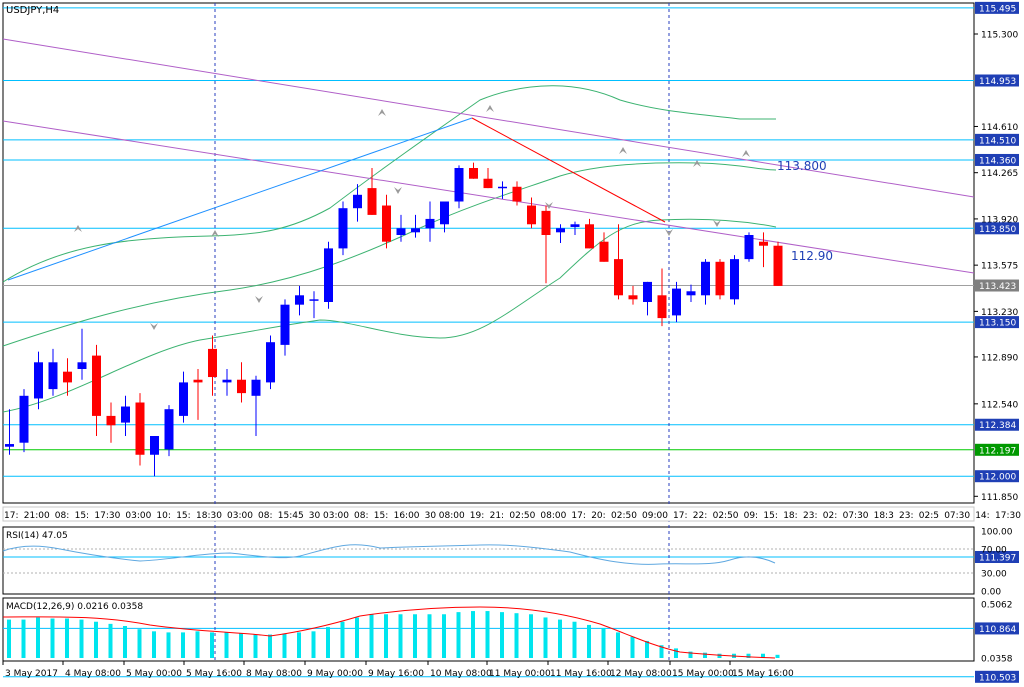  What do you see at coordinates (37, 536) in the screenshot?
I see `rsi-title: RSI(14) 47.05` at bounding box center [37, 536].